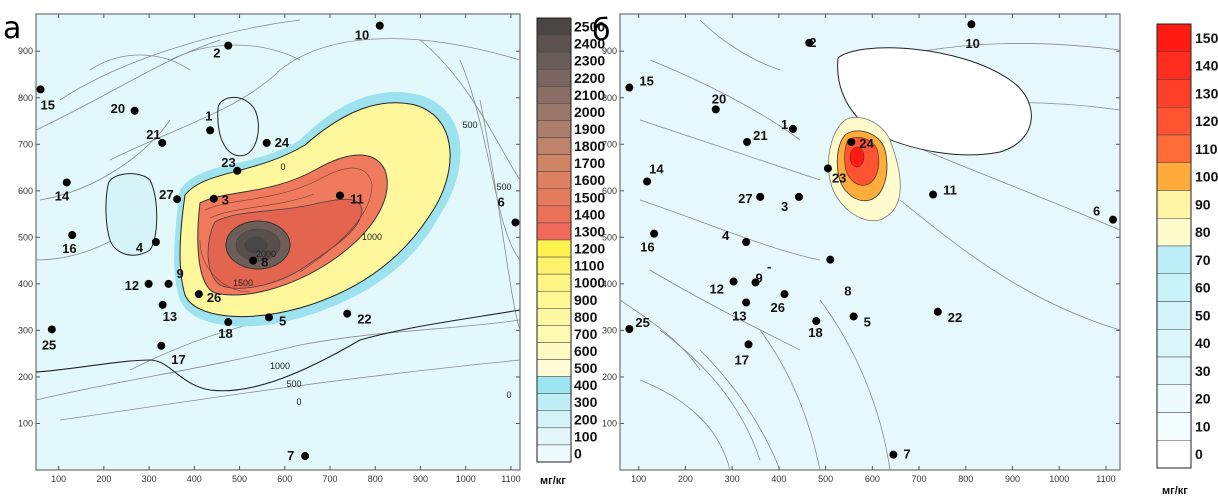 Image resolution: width=1218 pixels, height=498 pixels. What do you see at coordinates (508, 395) in the screenshot?
I see `contour-value-label: 0` at bounding box center [508, 395].